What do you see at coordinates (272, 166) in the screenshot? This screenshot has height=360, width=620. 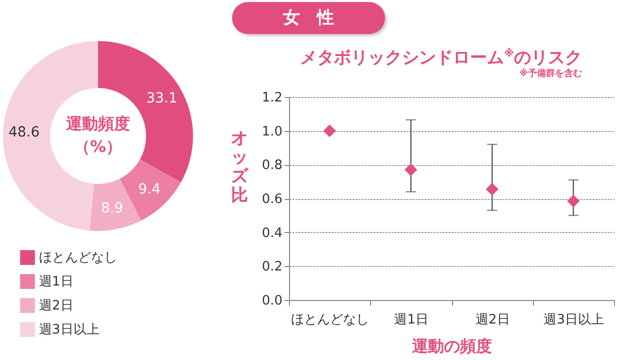 I see `y-tick-label: 0.8` at bounding box center [272, 166].